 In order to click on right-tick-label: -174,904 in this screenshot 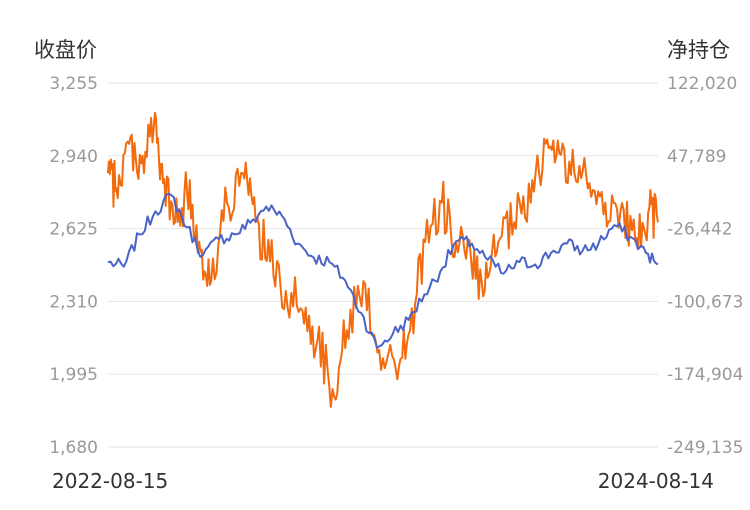, I will do `click(705, 375)`.